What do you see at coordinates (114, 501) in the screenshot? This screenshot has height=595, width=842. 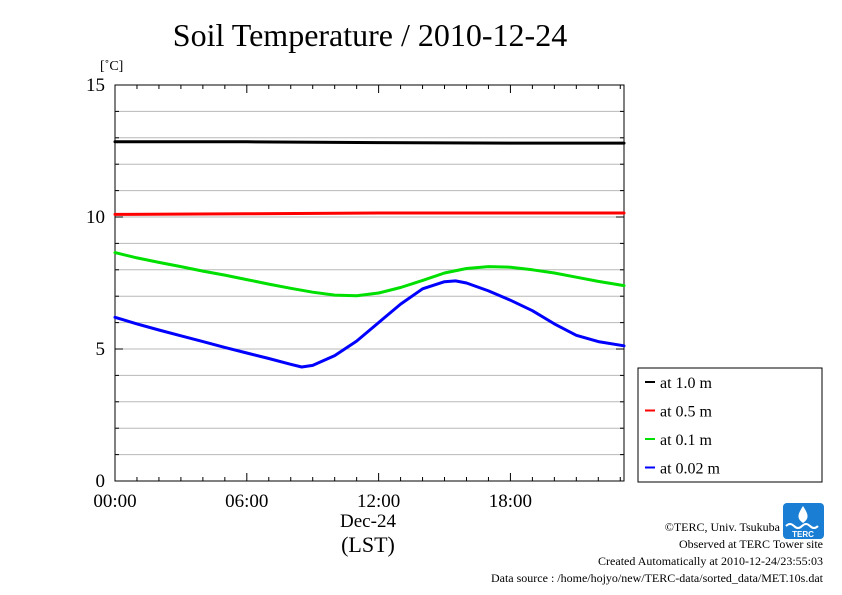 I see `x-tick-label: 00:00` at bounding box center [114, 501].